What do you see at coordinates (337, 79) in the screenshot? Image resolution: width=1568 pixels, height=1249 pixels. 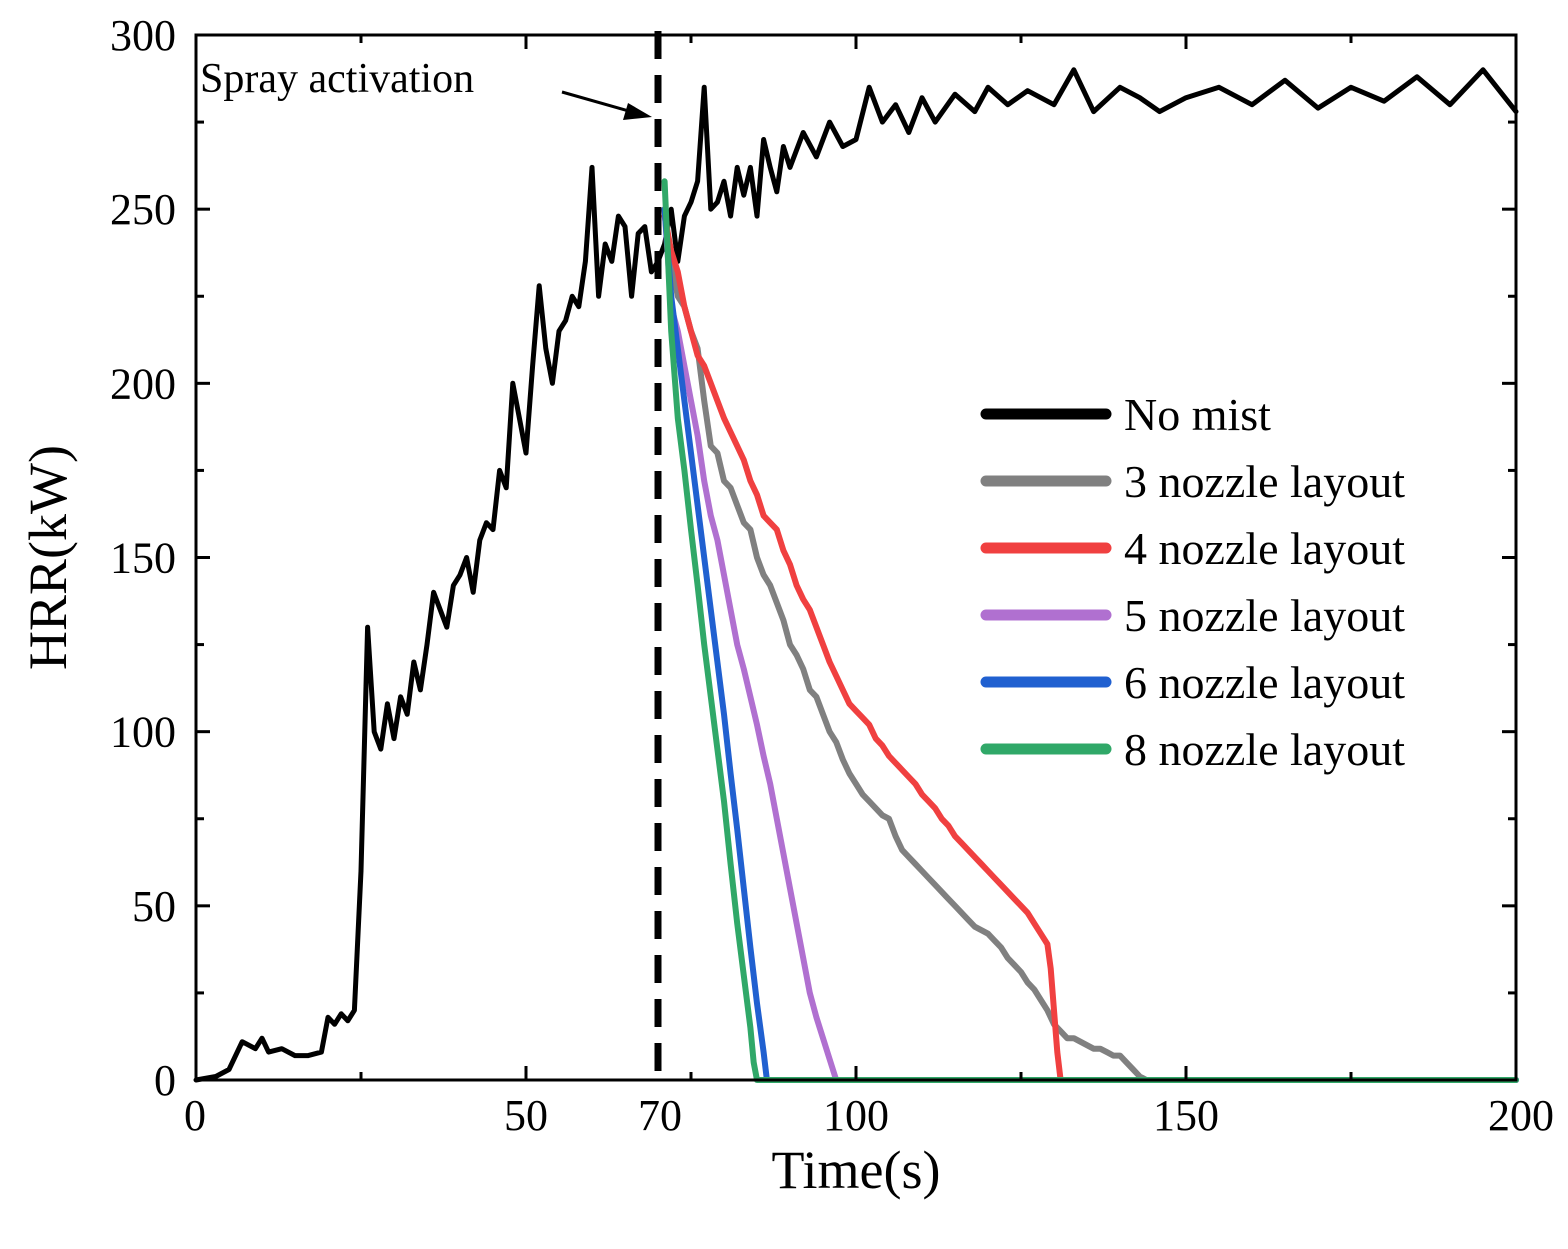 I see `spray-activation-annotation: Spray activation` at bounding box center [337, 79].